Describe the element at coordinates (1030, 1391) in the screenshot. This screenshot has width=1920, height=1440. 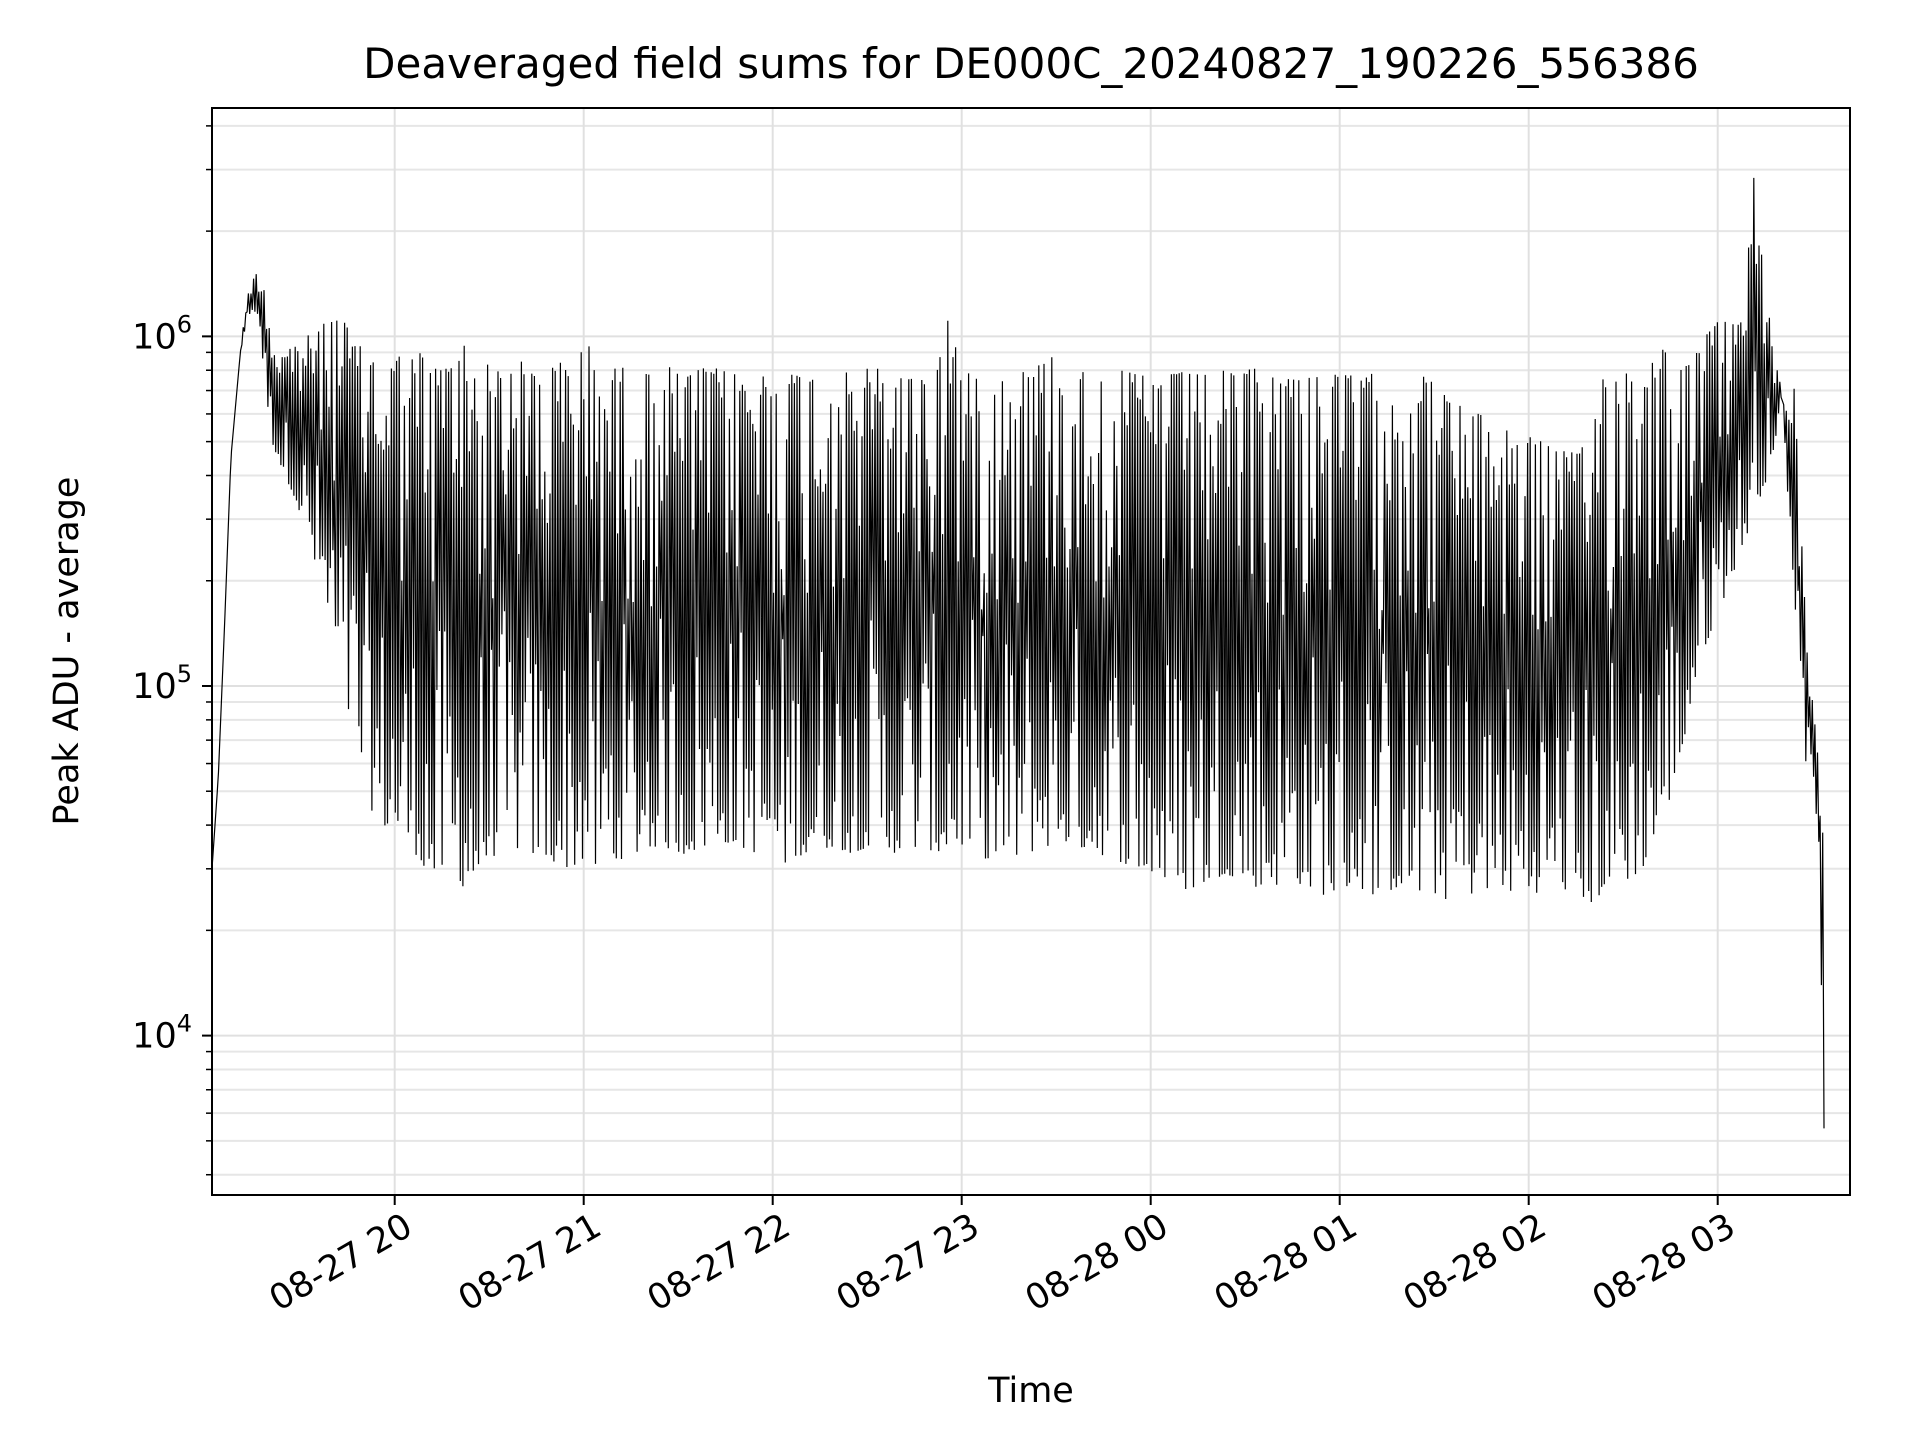
I see `x-axis-label: Time` at that location.